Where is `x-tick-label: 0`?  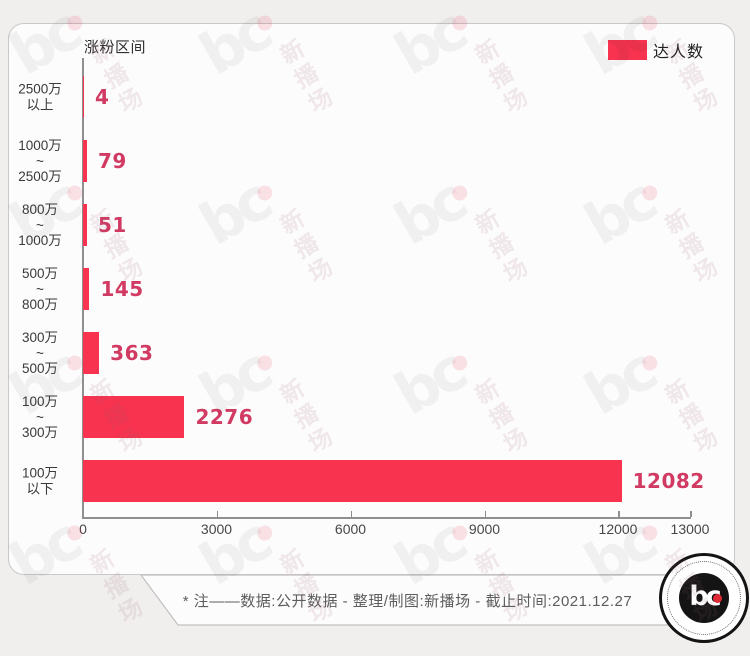 x-tick-label: 0 is located at coordinates (83, 529).